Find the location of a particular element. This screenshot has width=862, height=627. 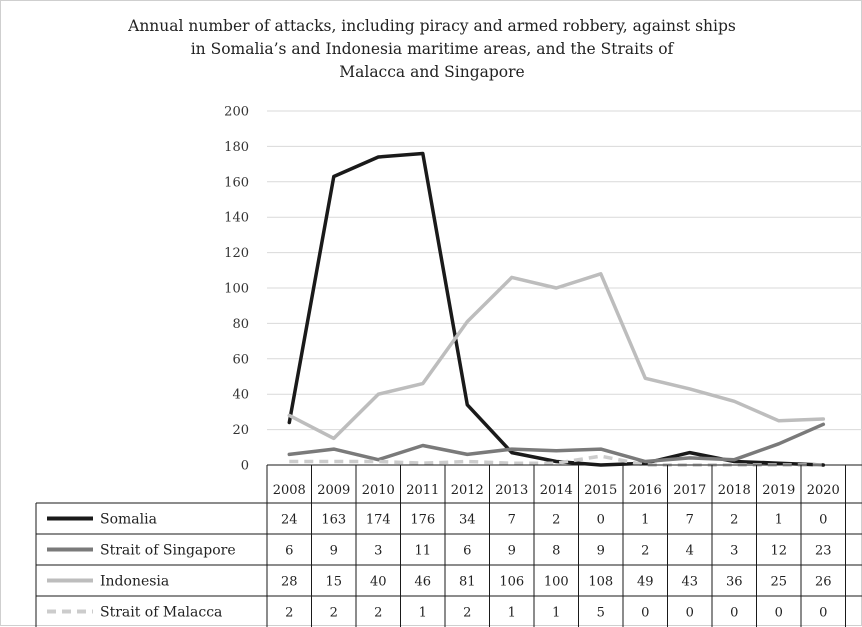

y-tick-label-40: 40 is located at coordinates (240, 395).